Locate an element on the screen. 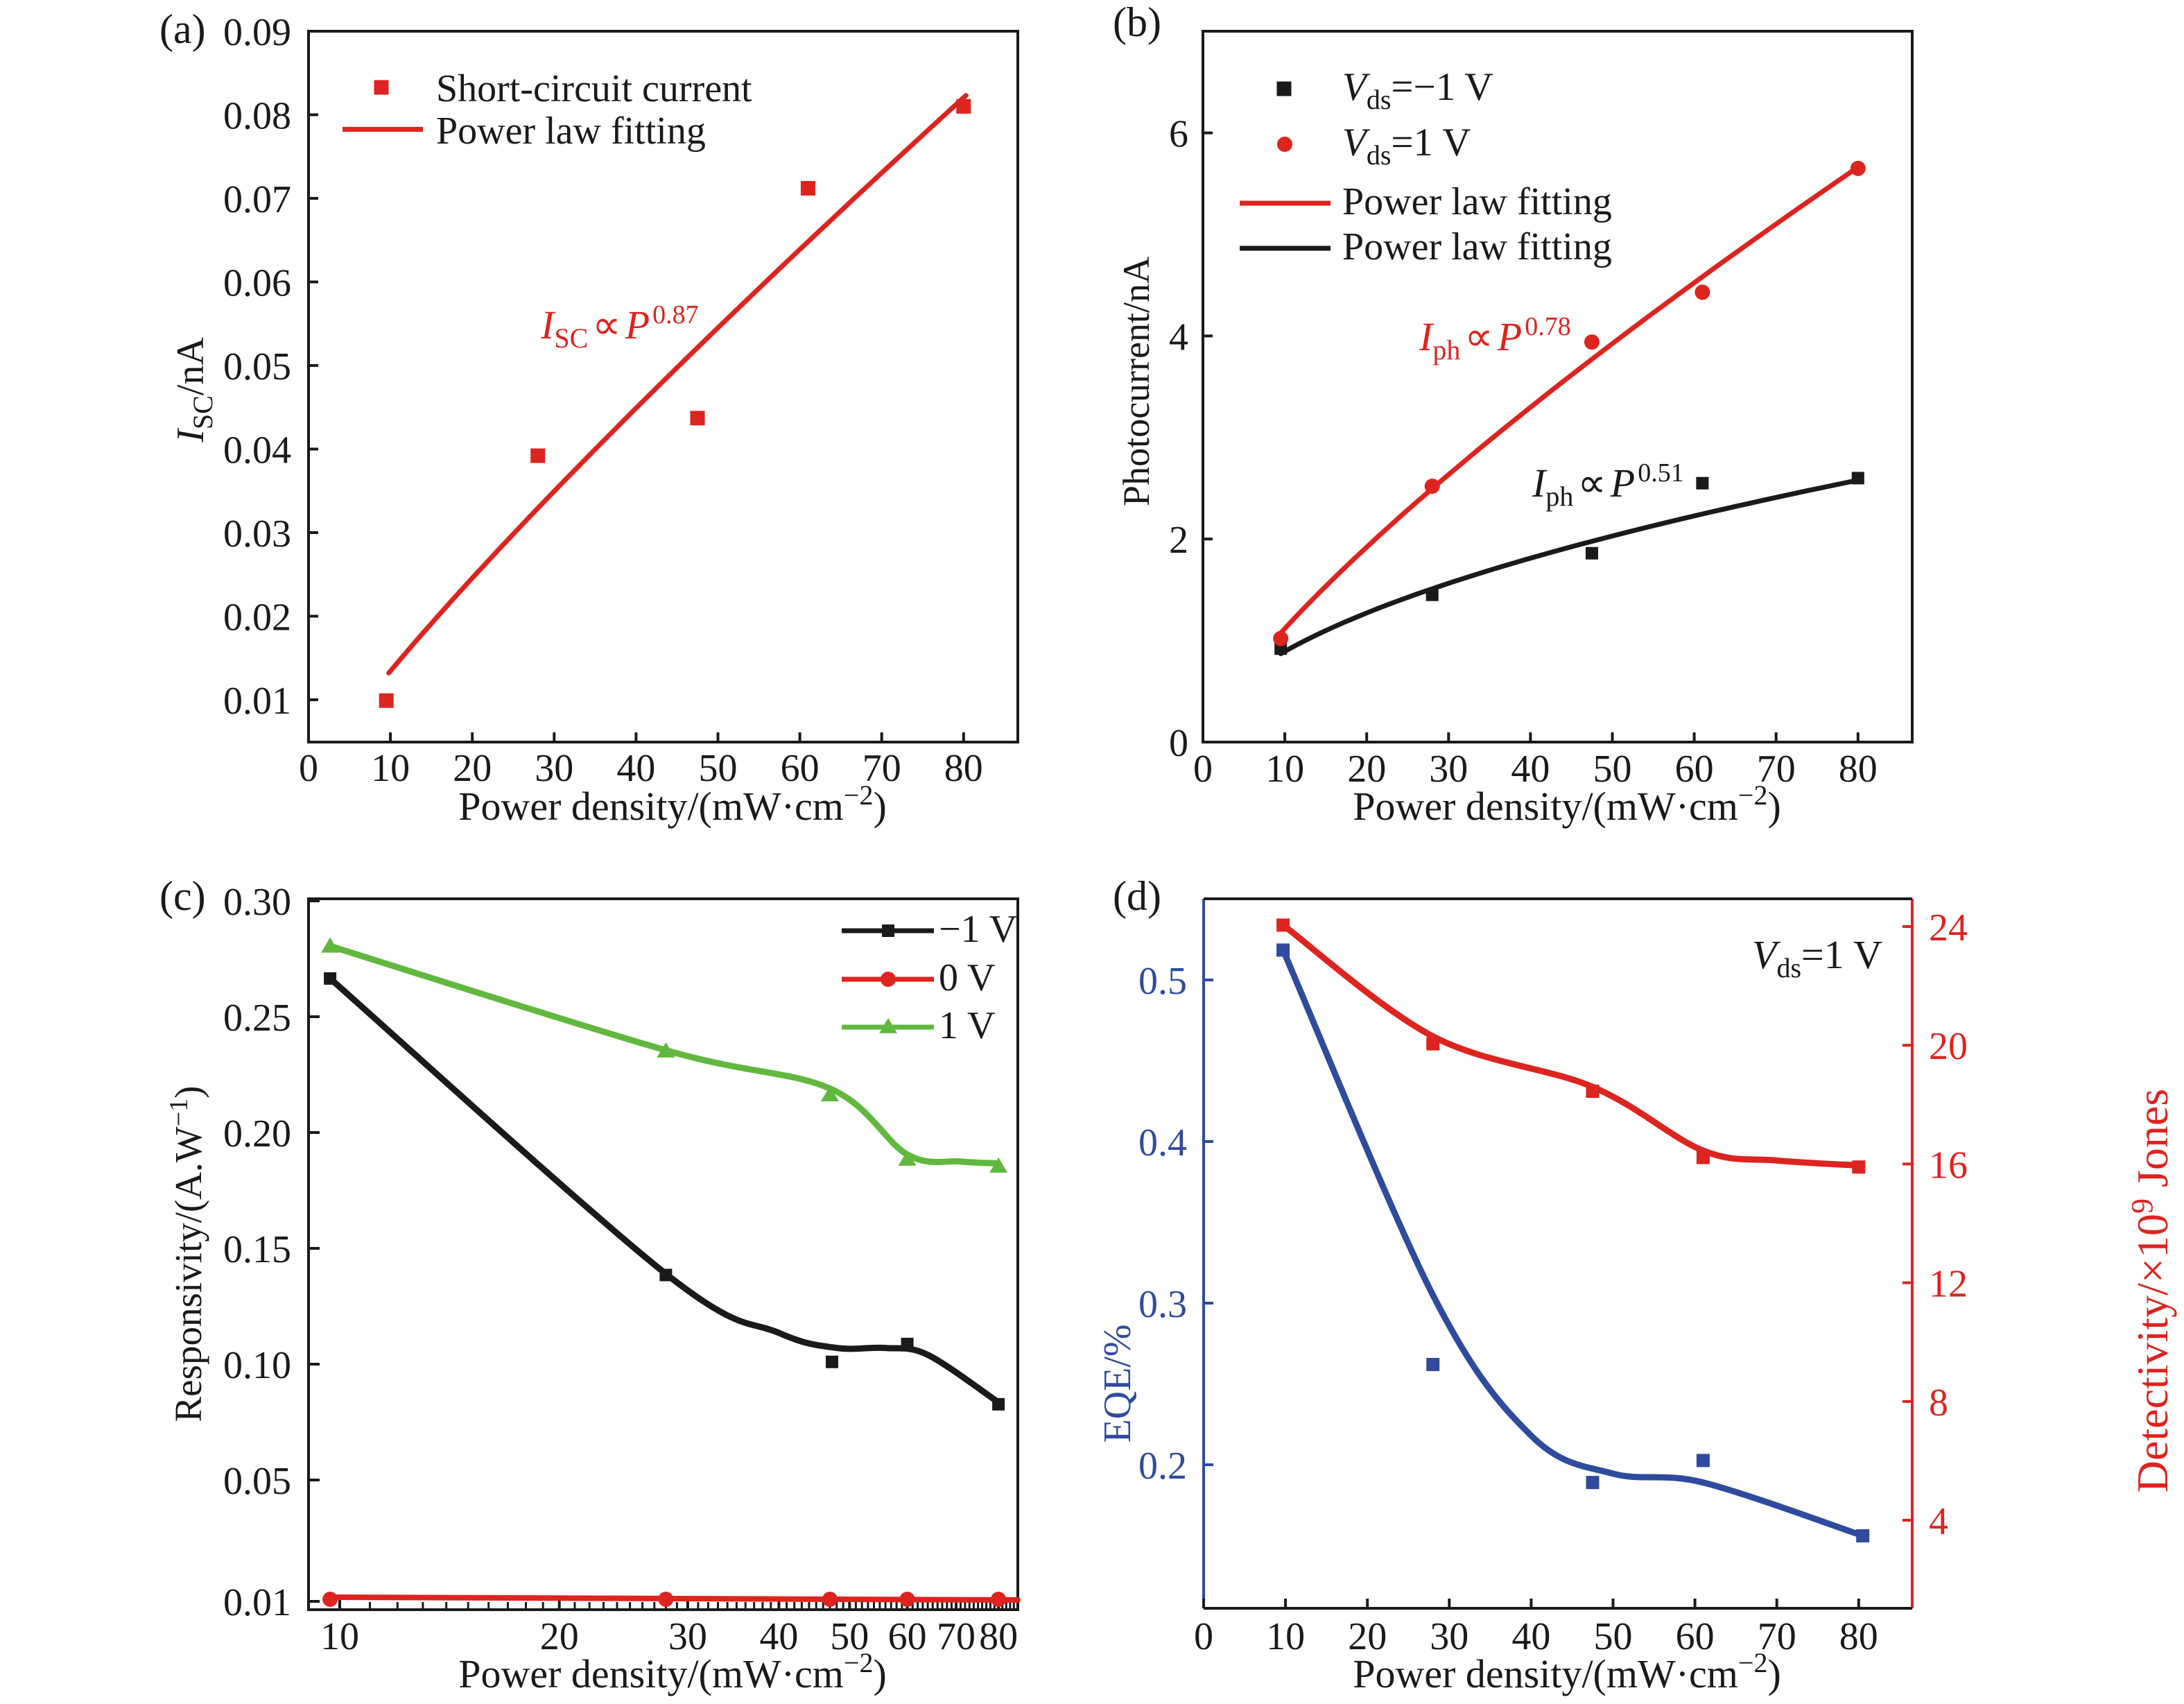 This screenshot has width=2184, height=1704. svg-text: 8 is located at coordinates (1938, 1403).